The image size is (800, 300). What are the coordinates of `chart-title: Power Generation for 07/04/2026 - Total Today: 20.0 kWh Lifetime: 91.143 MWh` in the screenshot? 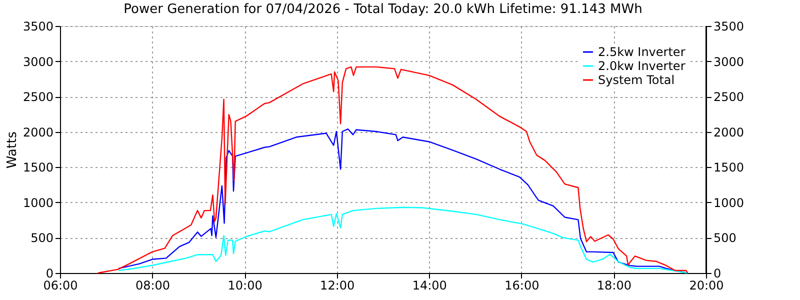 It's located at (383, 9).